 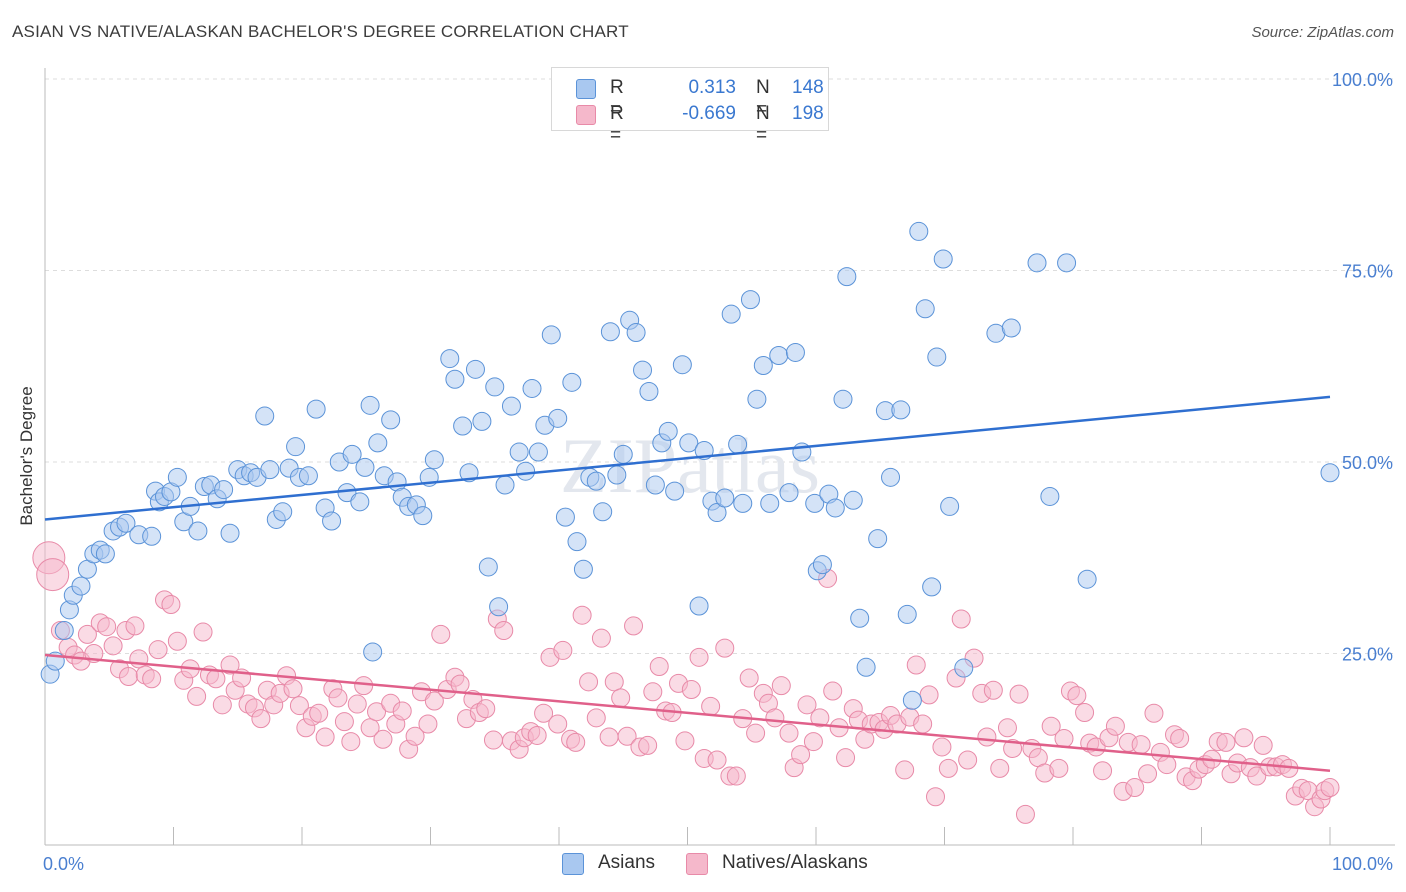 I want to click on r-label: R =, so click(x=617, y=124).